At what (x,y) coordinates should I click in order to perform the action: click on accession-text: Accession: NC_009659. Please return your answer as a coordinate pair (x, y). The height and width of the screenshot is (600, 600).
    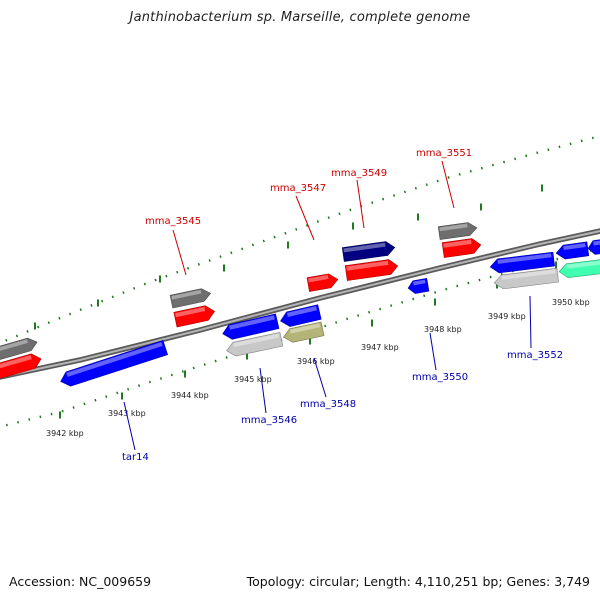
    Looking at the image, I should click on (80, 581).